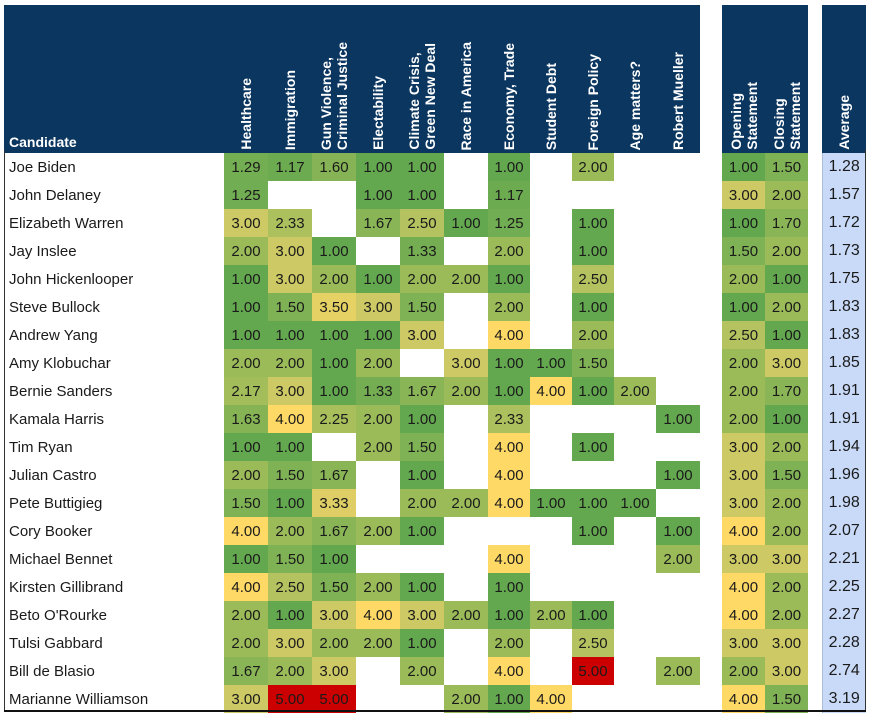 The image size is (872, 715). I want to click on column-header-candidate: Candidate, so click(114, 79).